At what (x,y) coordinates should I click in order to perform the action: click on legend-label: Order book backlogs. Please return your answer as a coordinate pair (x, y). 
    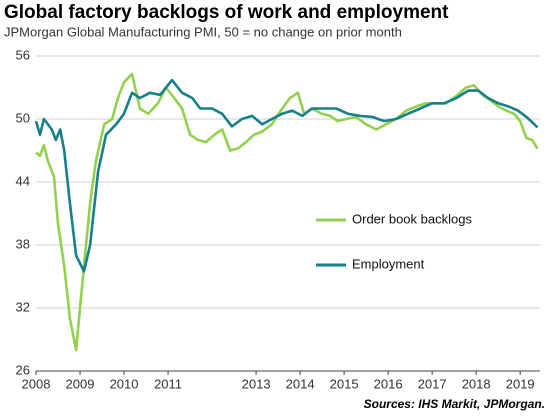
    Looking at the image, I should click on (412, 218).